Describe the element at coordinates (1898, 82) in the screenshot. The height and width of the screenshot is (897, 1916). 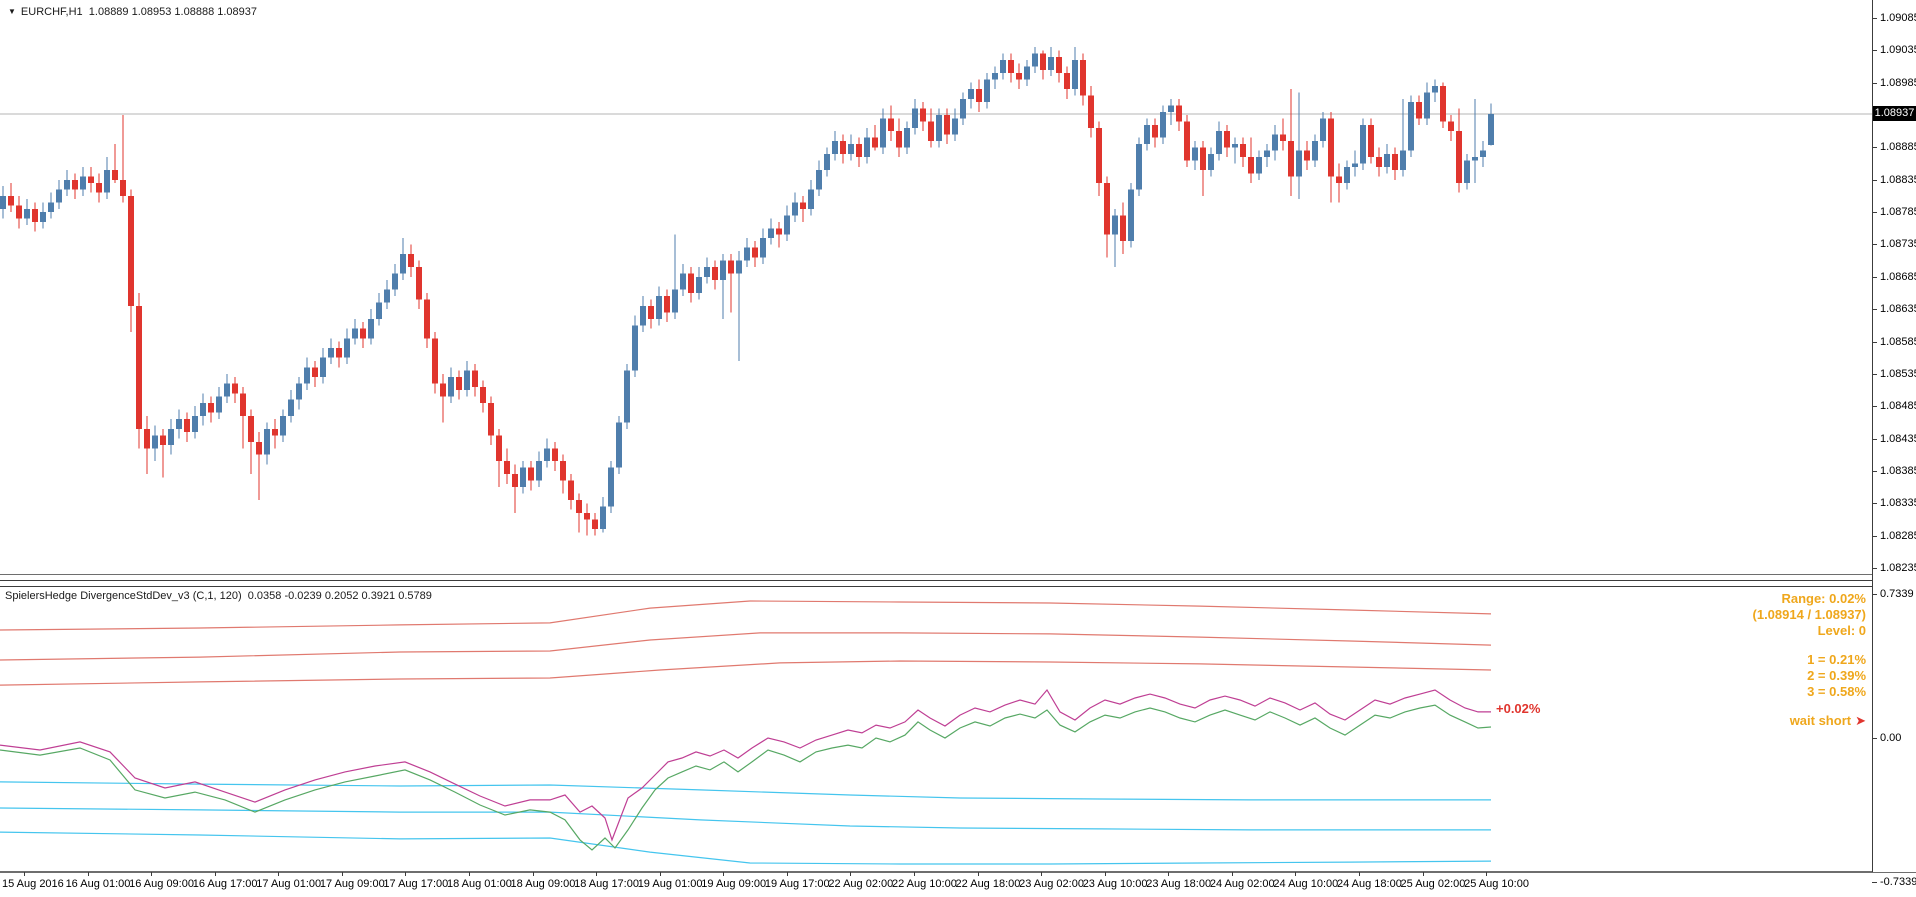
I see `price-tick-label: 1.08985` at that location.